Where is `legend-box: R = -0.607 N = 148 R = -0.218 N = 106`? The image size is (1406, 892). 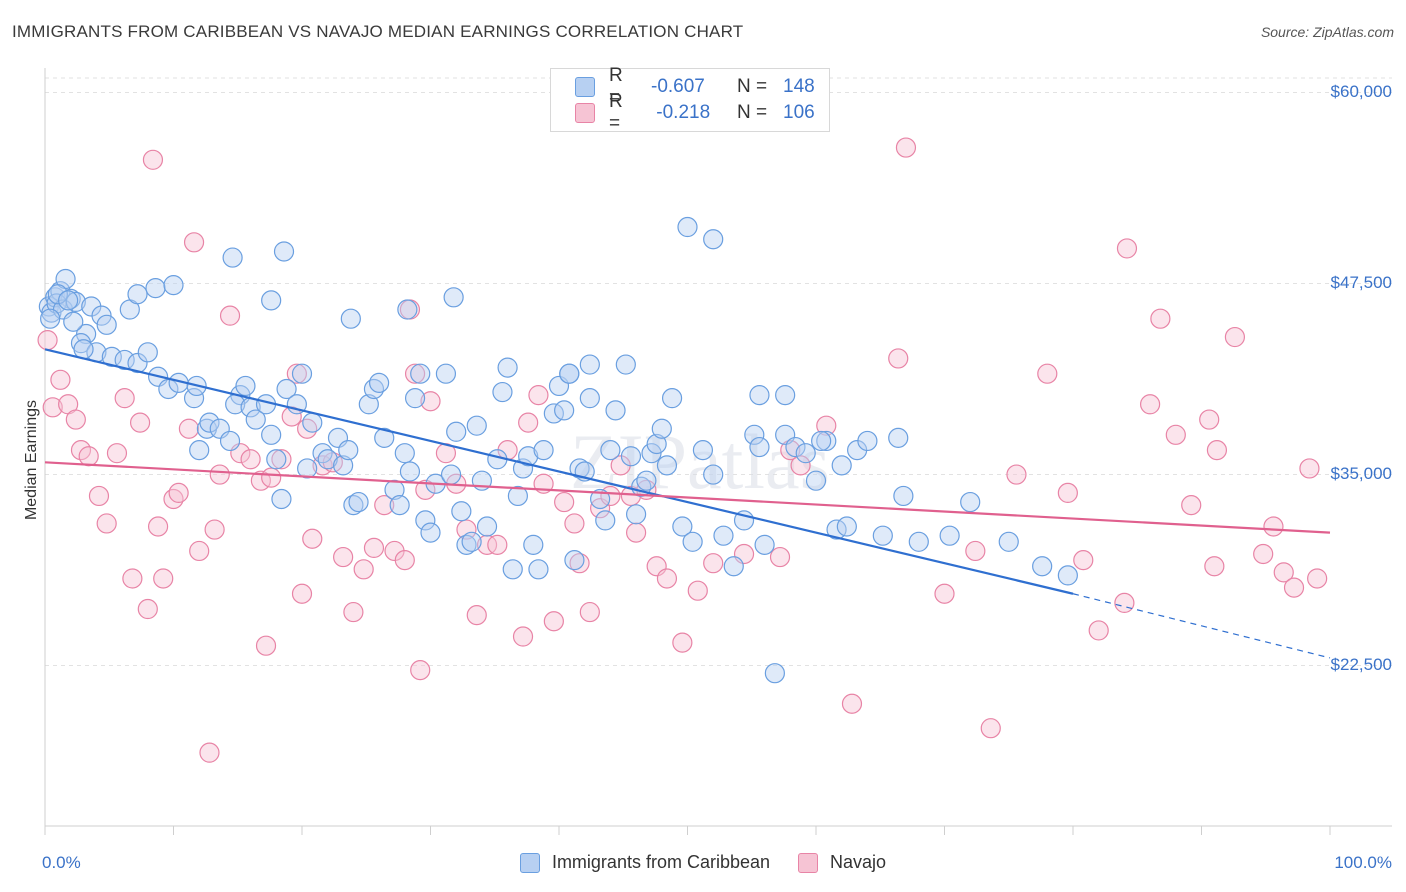 legend-box: R = -0.607 N = 148 R = -0.218 N = 106 is located at coordinates (690, 99).